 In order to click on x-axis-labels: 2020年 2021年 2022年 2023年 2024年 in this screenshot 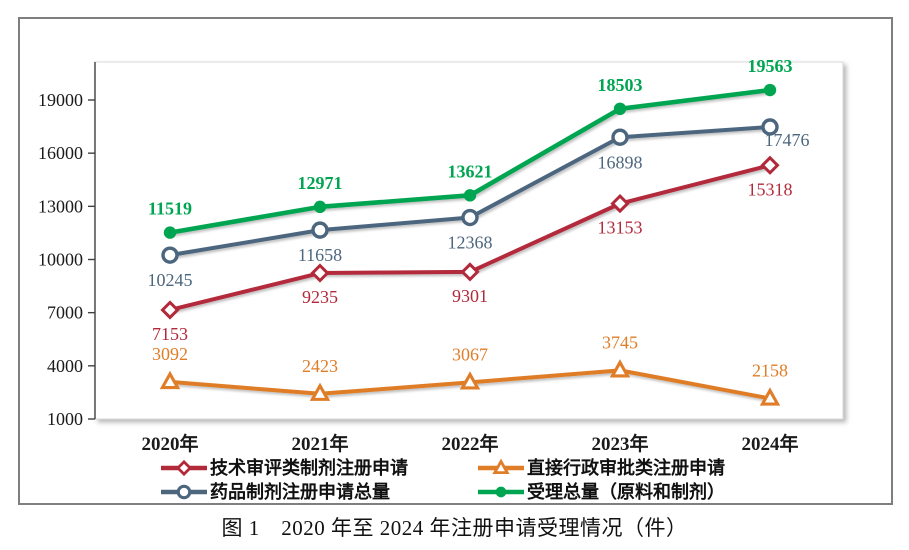, I will do `click(469, 443)`.